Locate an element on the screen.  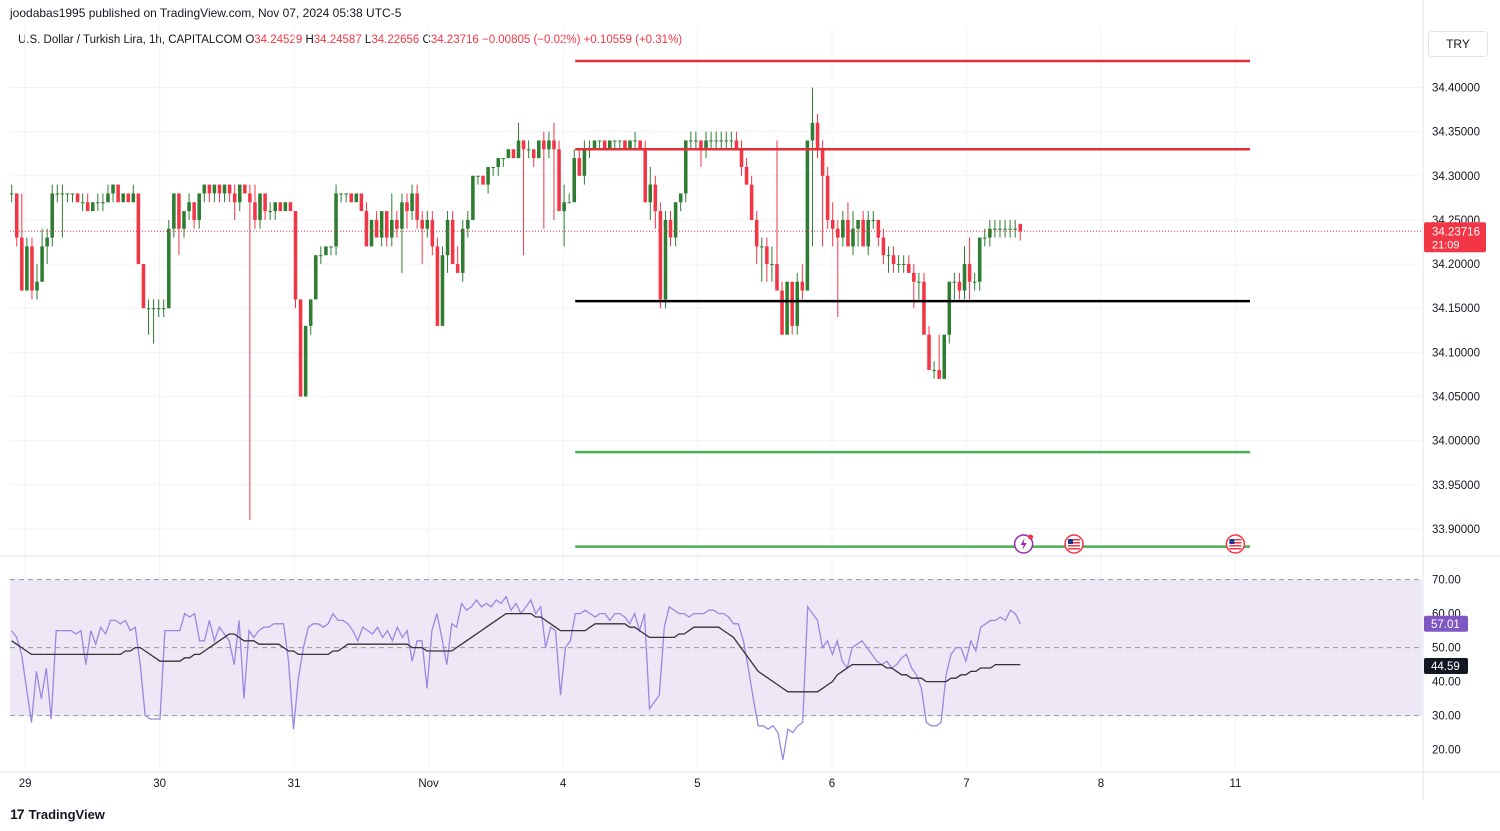
rsi-tick-label: 70.00 is located at coordinates (1446, 581).